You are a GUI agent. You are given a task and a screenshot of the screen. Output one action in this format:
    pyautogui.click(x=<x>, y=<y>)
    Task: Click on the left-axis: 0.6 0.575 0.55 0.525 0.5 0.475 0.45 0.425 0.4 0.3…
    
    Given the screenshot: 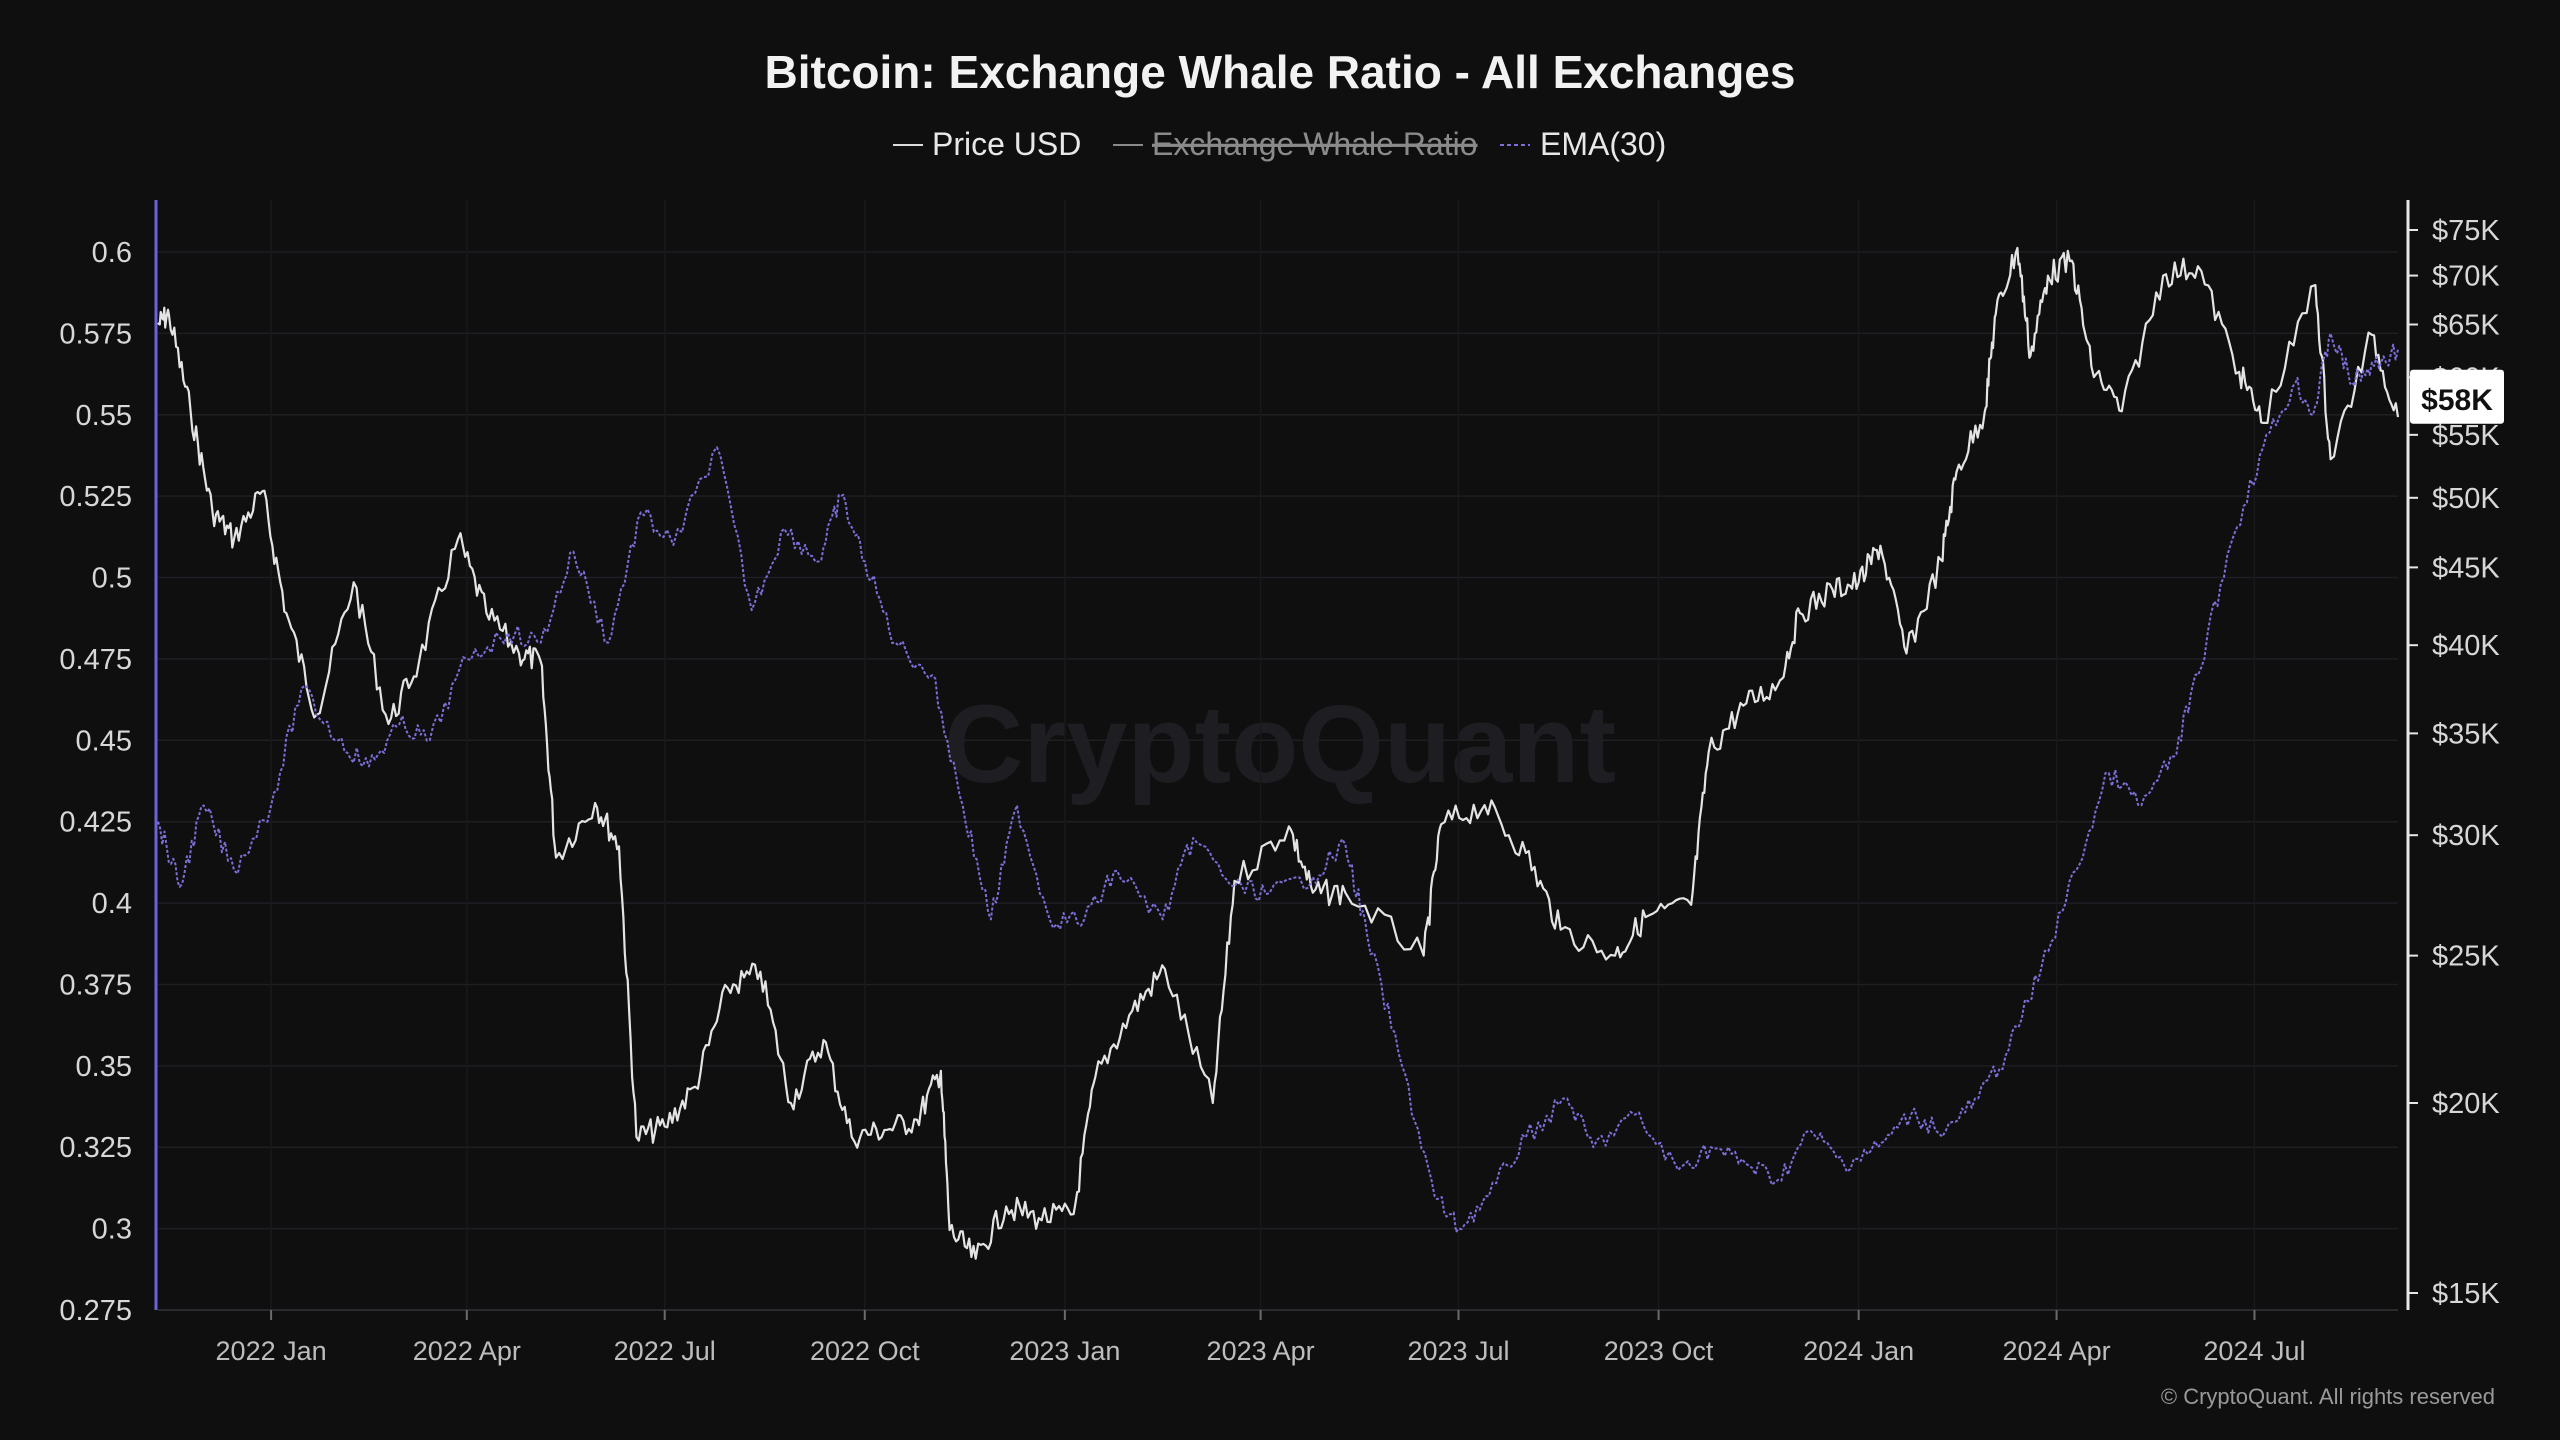 What is the action you would take?
    pyautogui.click(x=108, y=763)
    